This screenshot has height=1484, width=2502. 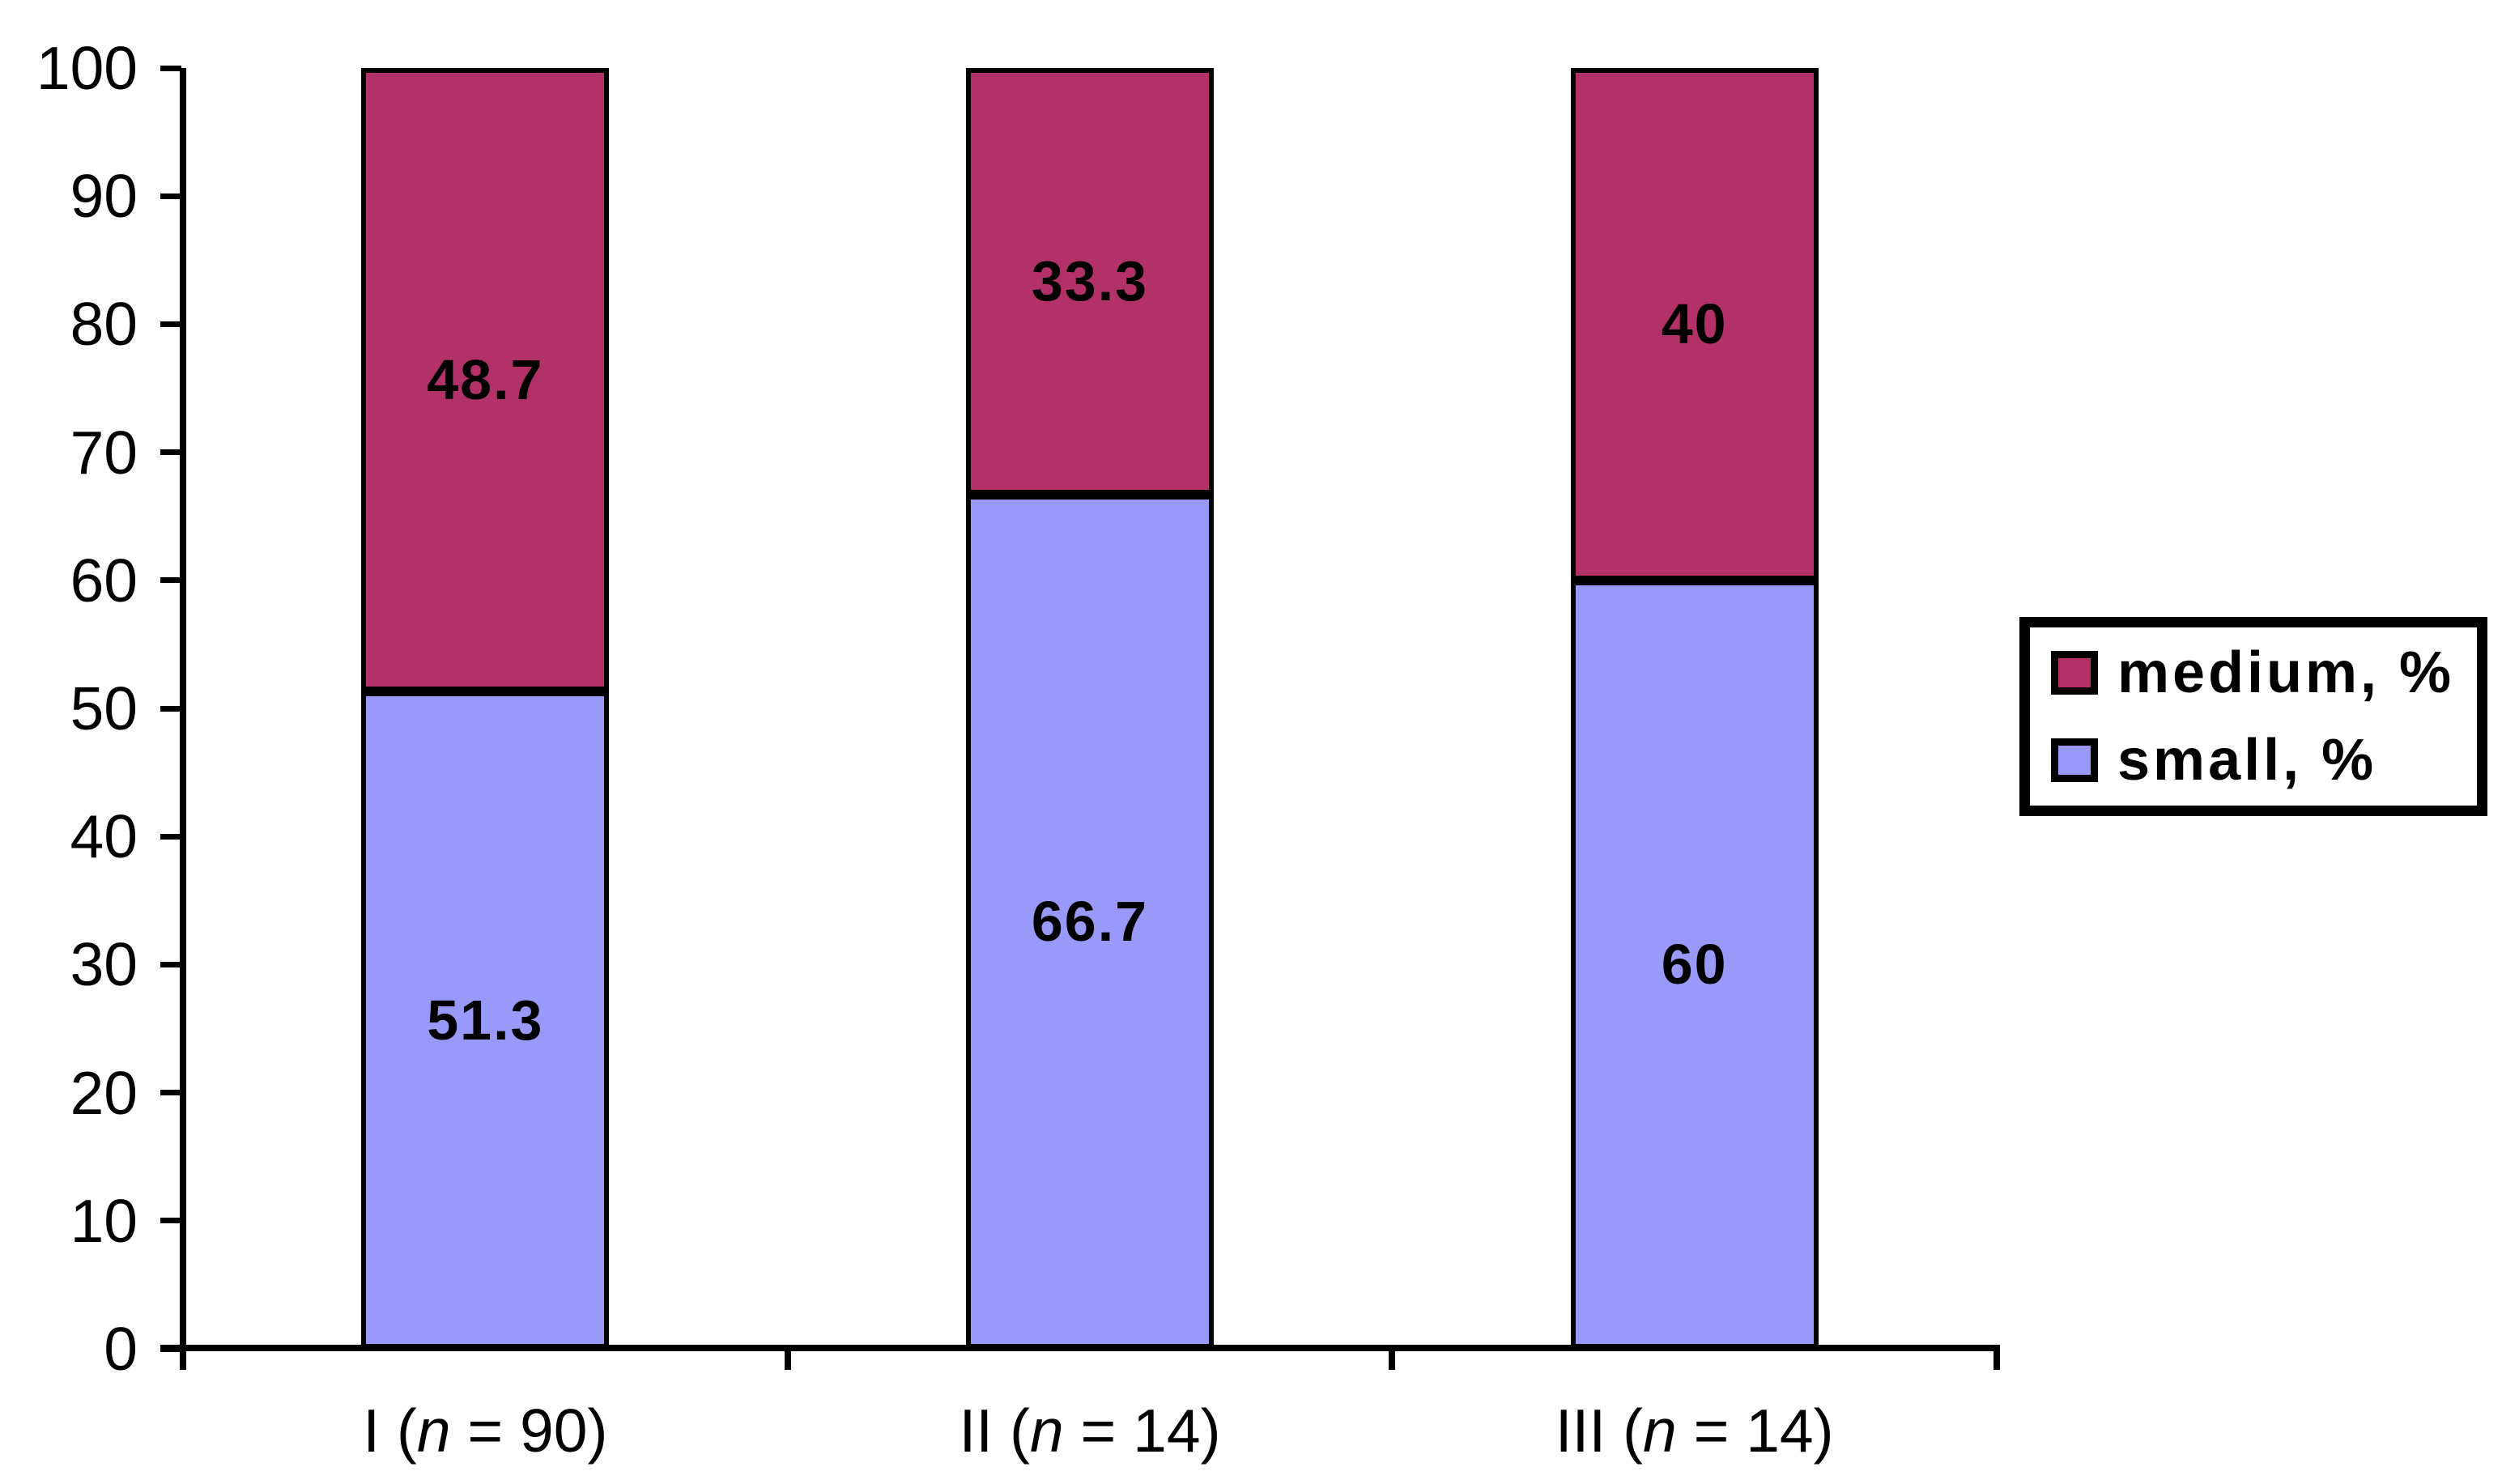 I want to click on y-tick-label: 80, so click(x=104, y=324).